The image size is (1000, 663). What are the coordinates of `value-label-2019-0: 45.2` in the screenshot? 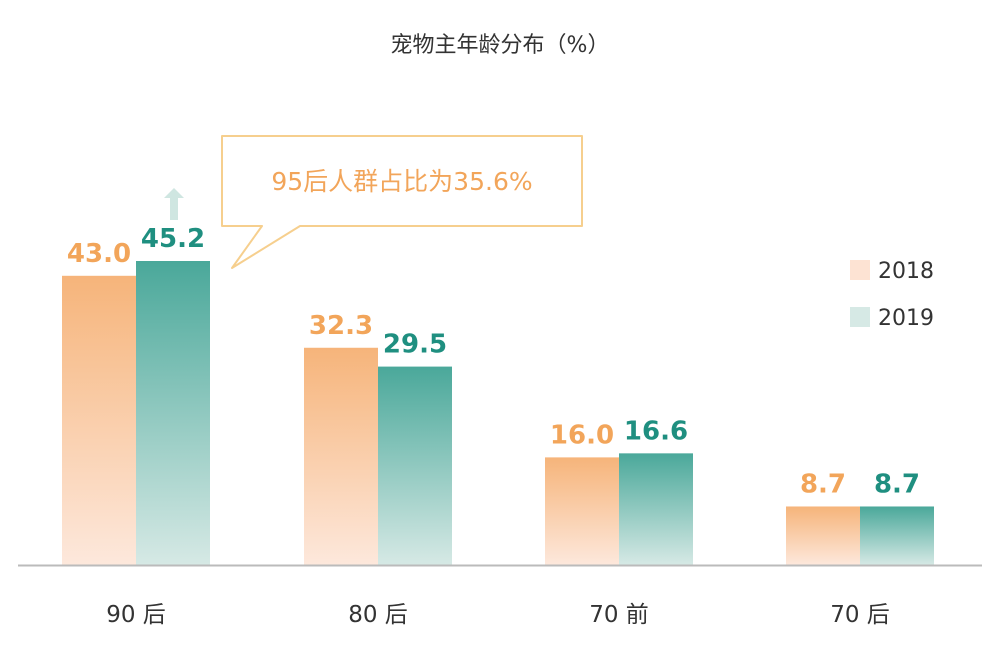 It's located at (173, 239).